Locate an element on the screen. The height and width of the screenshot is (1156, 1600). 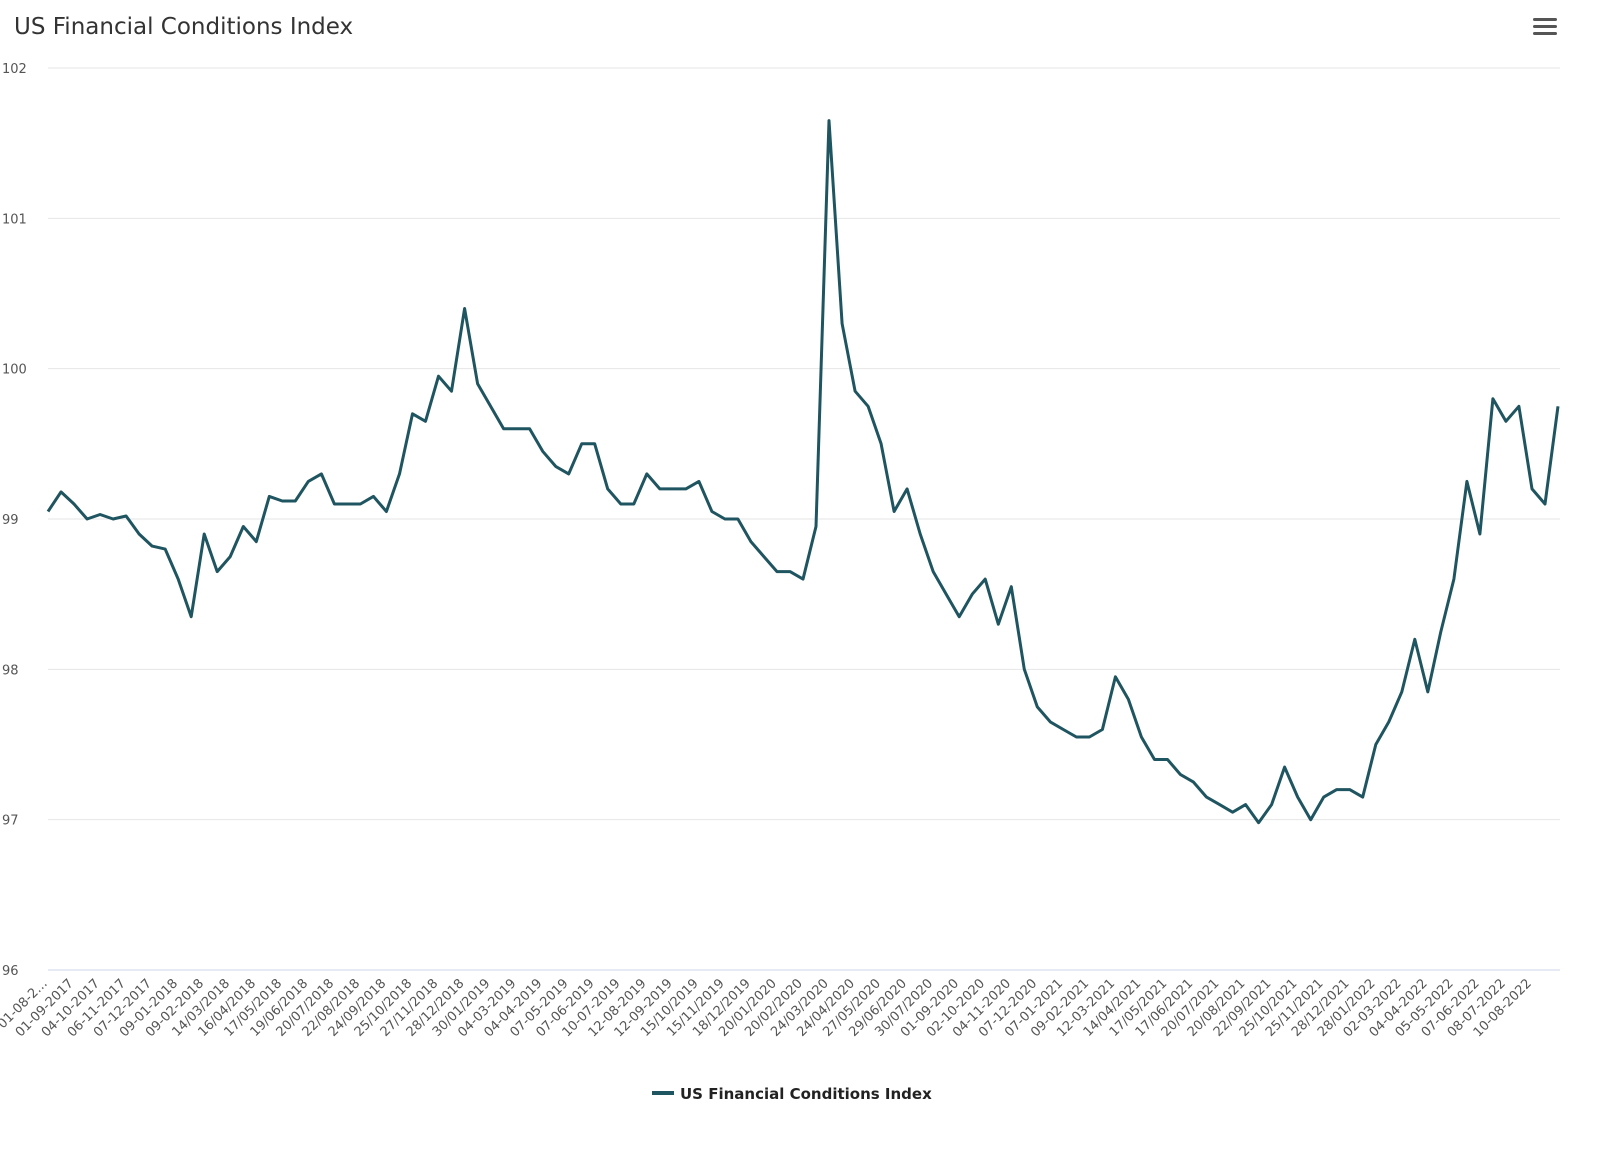
y-tick-label: 101 is located at coordinates (14, 219).